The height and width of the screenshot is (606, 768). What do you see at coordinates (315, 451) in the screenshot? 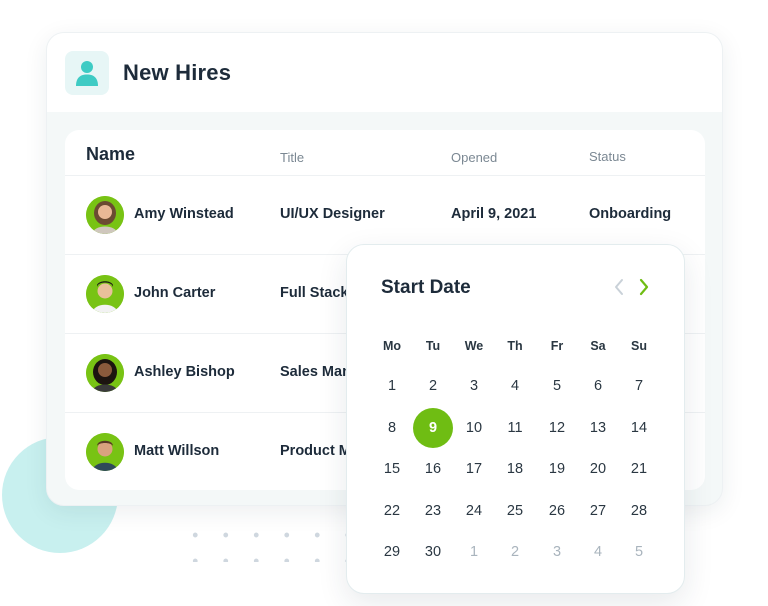
I see `hire-title: Product M` at bounding box center [315, 451].